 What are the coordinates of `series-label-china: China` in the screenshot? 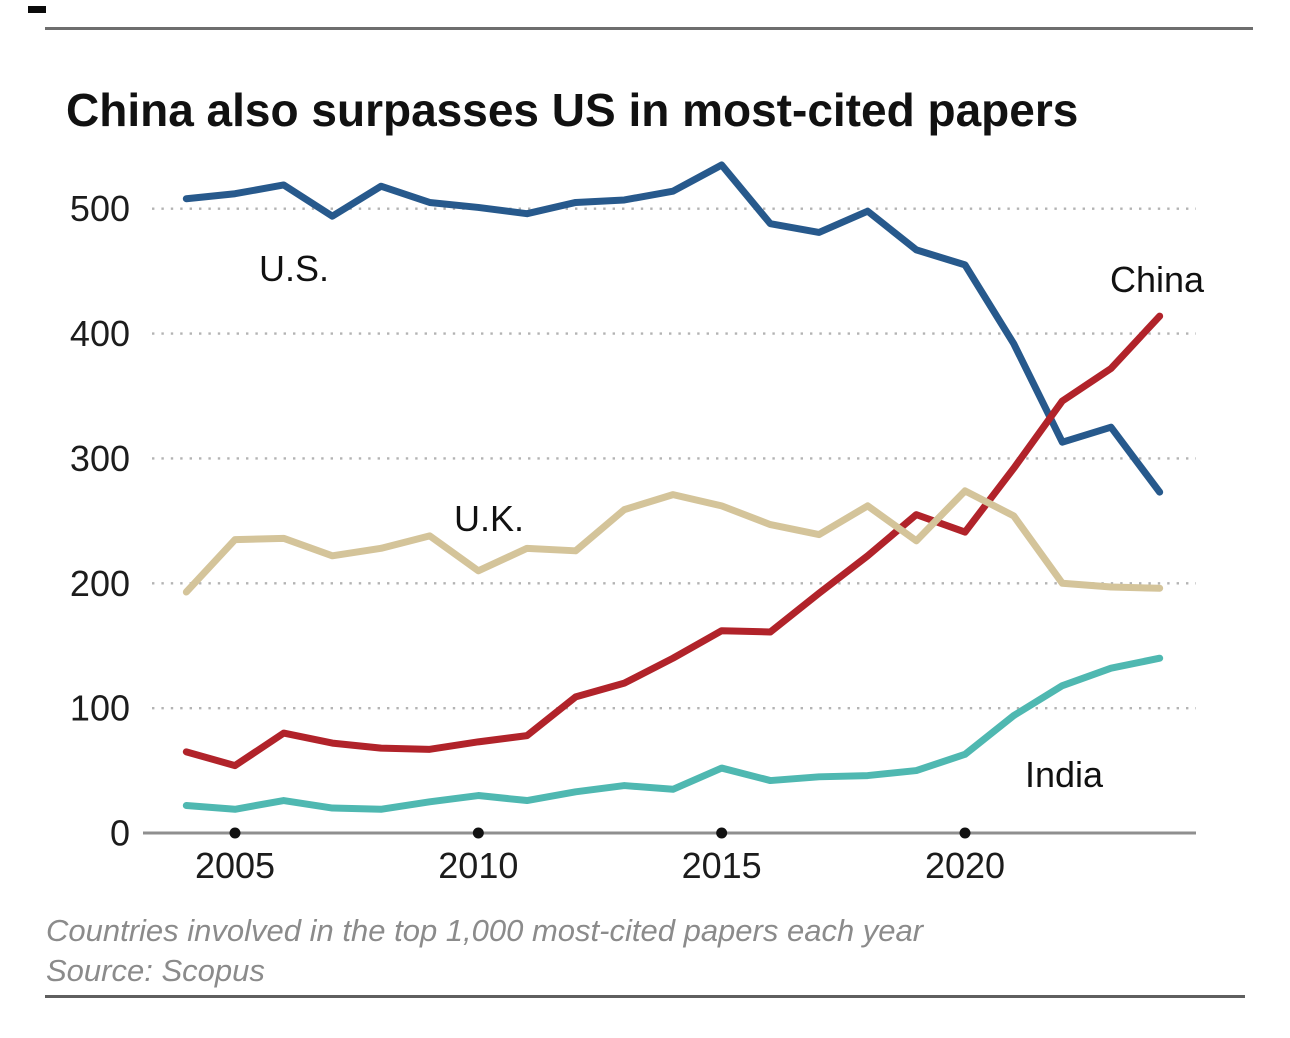 It's located at (1157, 279).